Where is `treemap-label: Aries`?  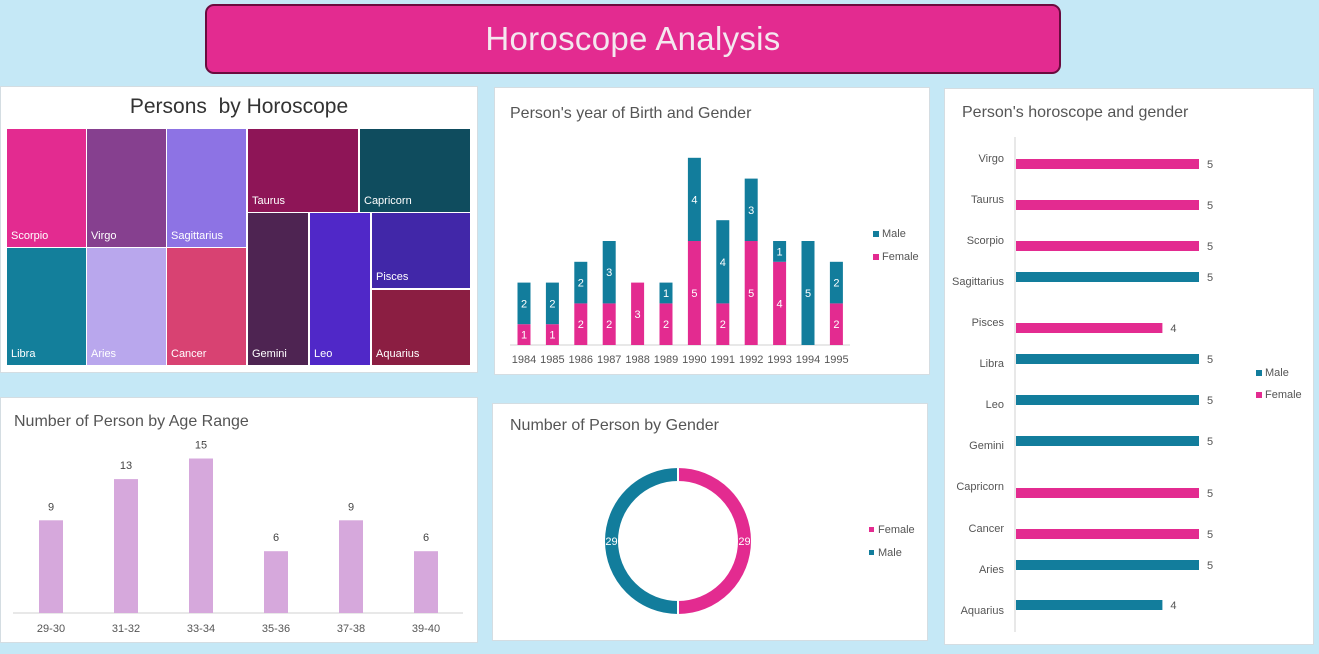 treemap-label: Aries is located at coordinates (104, 354).